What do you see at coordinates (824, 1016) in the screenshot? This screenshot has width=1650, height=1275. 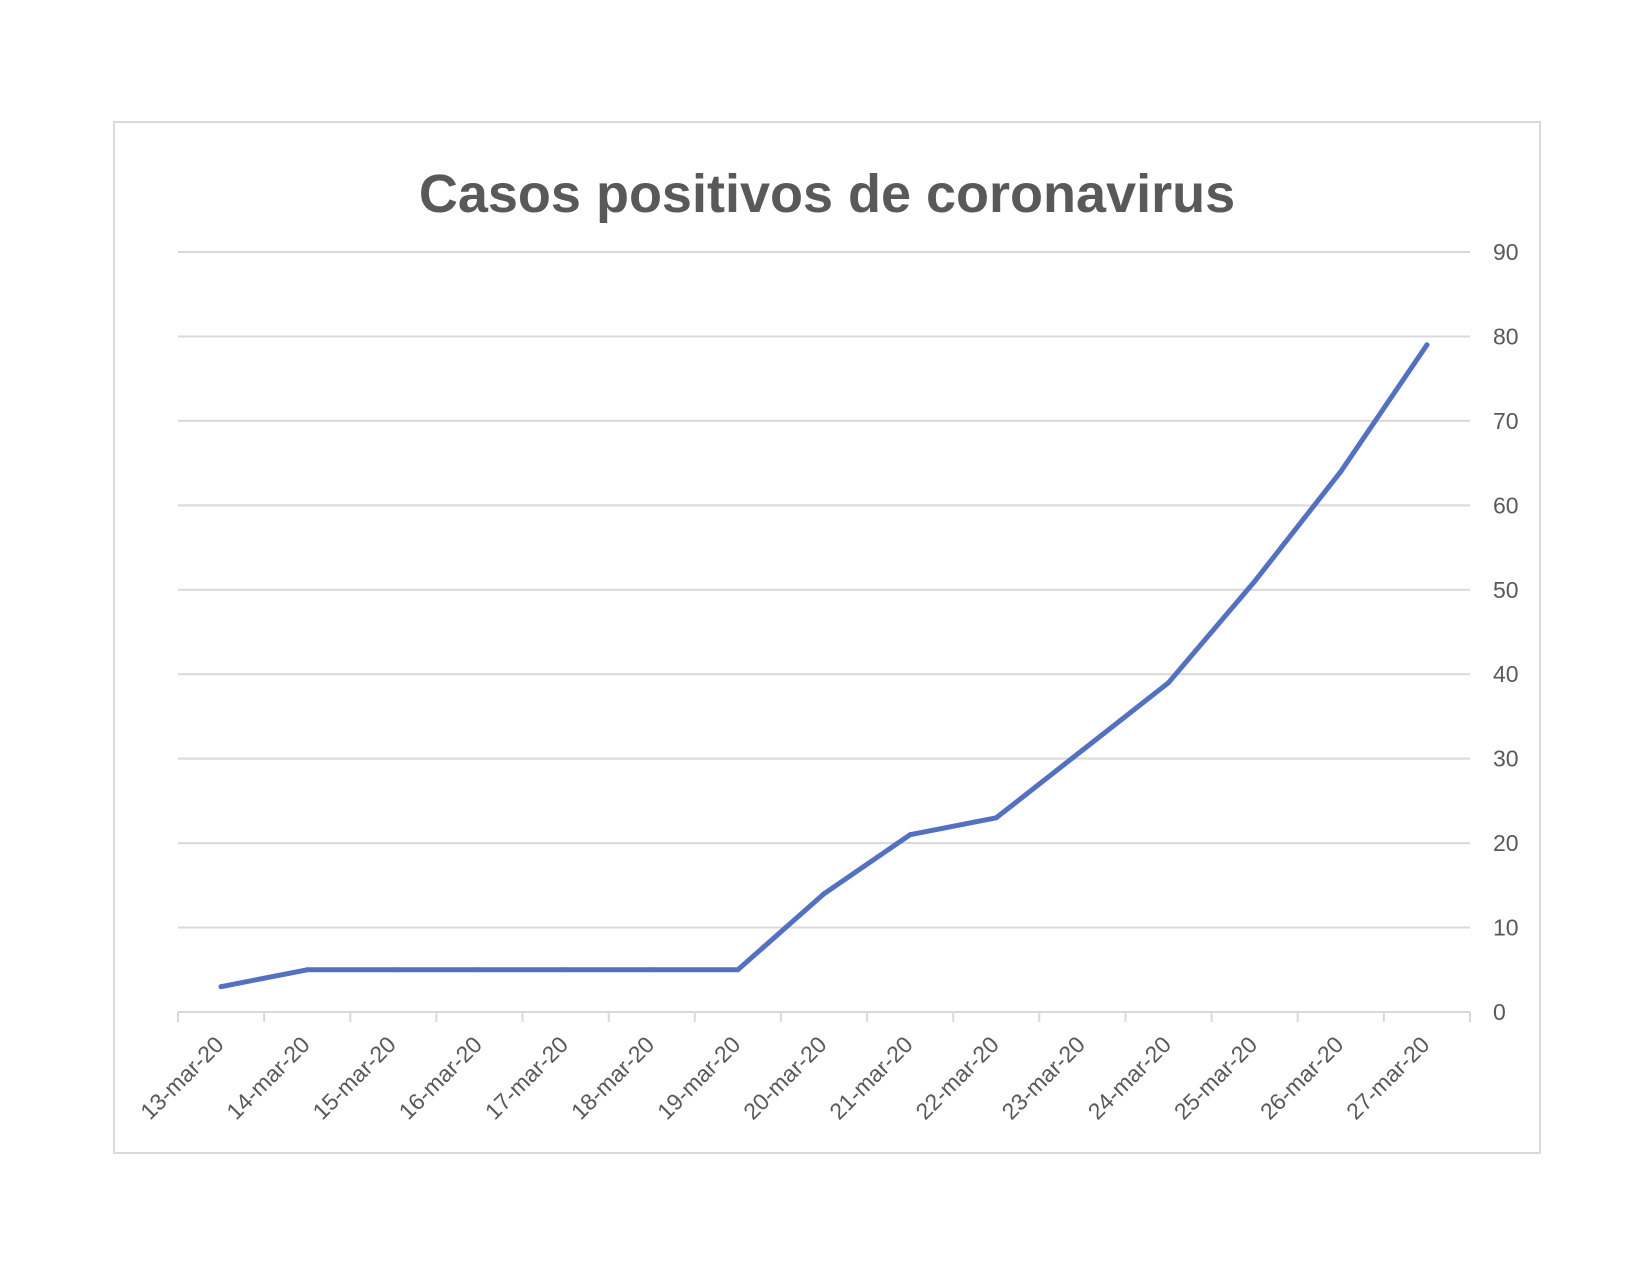 I see `x-axis` at bounding box center [824, 1016].